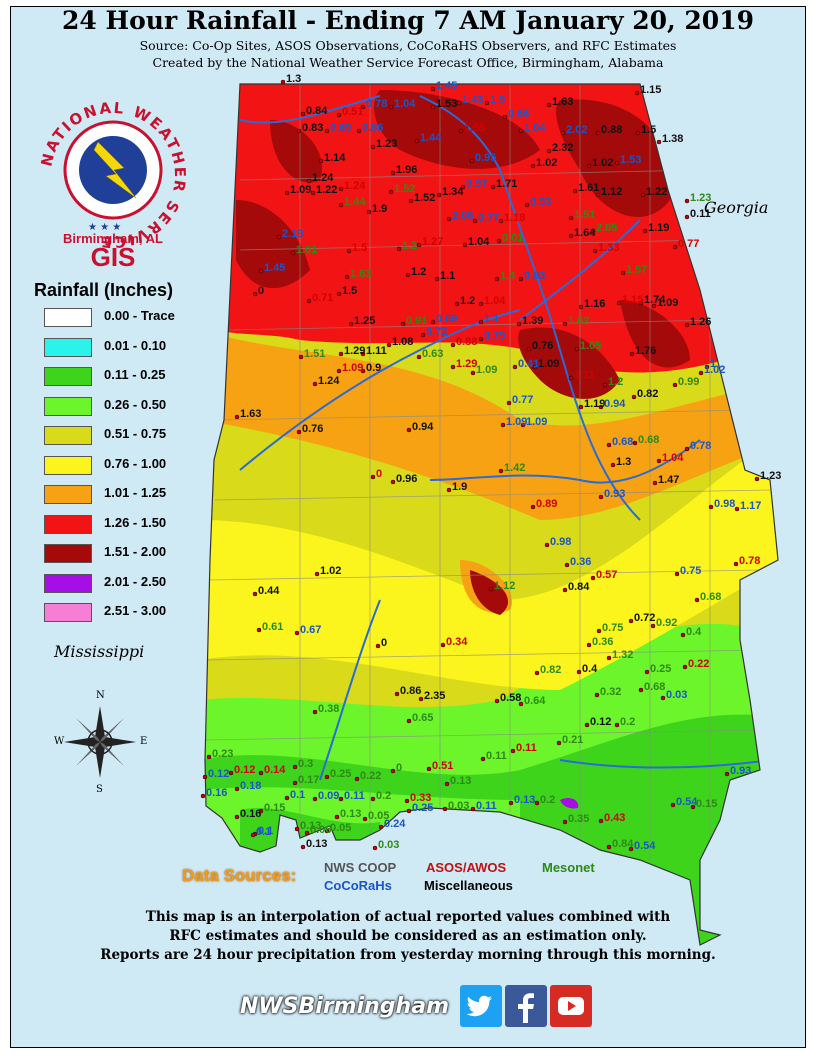 Image resolution: width=816 pixels, height=1056 pixels. I want to click on footer-handle: NWSBirmingham, so click(344, 1006).